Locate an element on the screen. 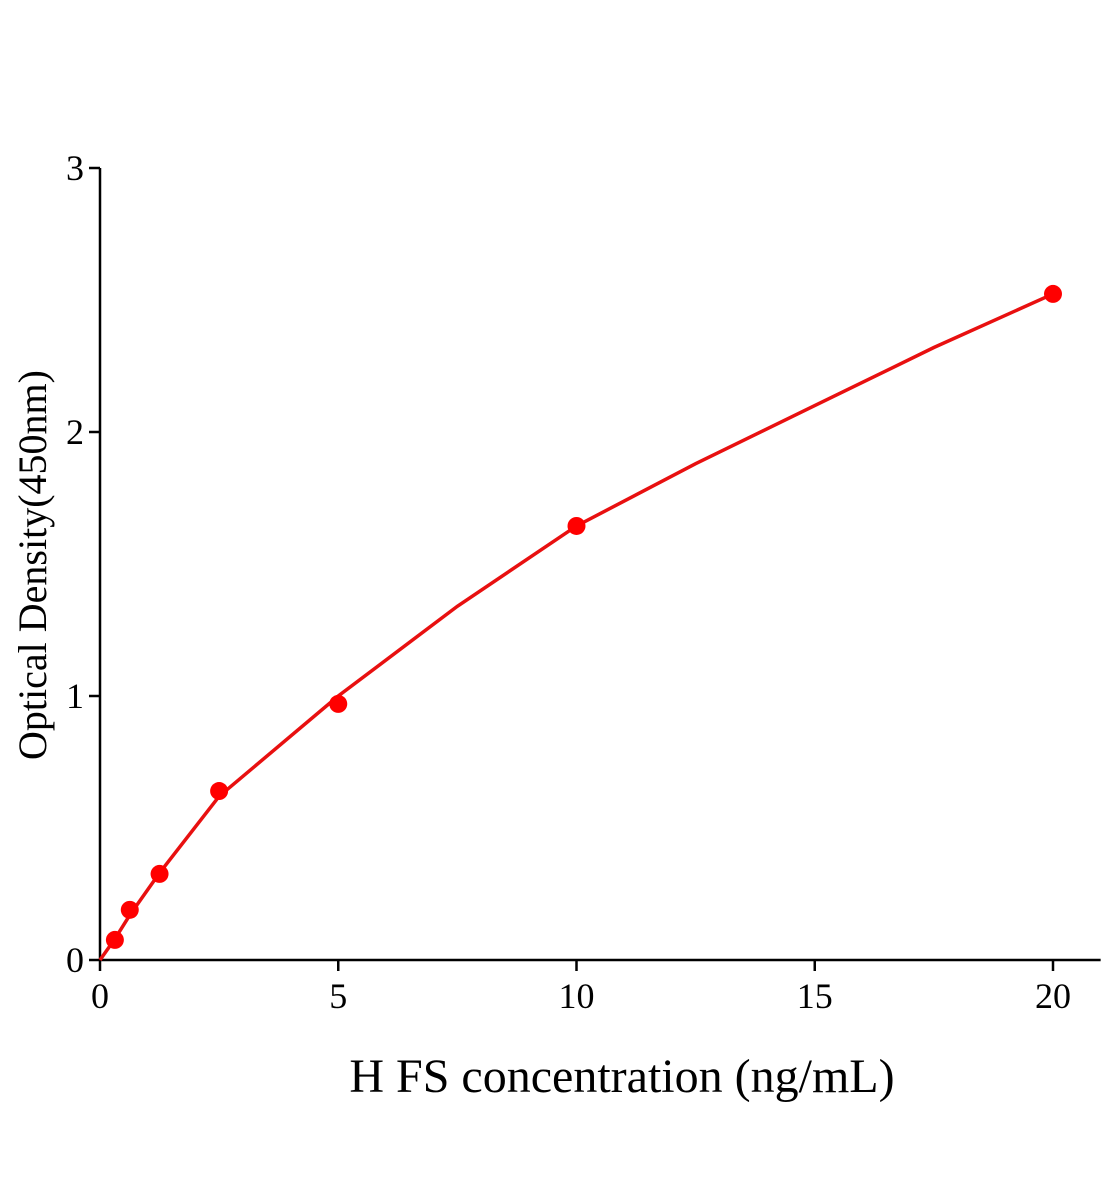 Image resolution: width=1104 pixels, height=1200 pixels. x-tick-label: 5 is located at coordinates (338, 996).